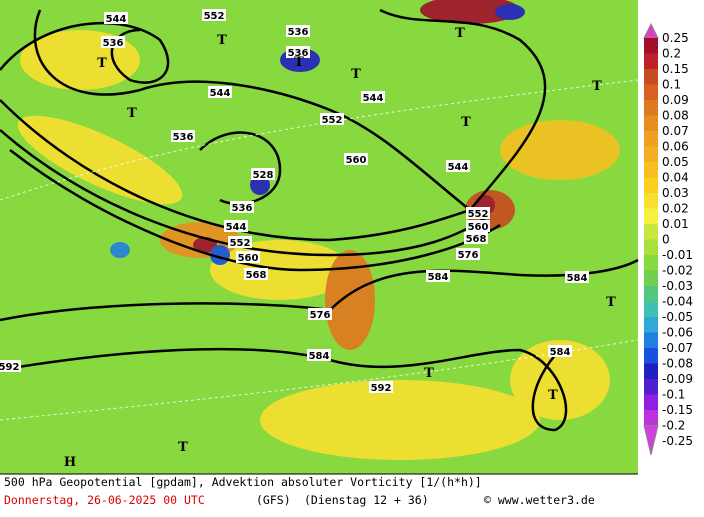 The width and height of the screenshot is (704, 517). What do you see at coordinates (671, 54) in the screenshot?
I see `colorbar-label: 0.2` at bounding box center [671, 54].